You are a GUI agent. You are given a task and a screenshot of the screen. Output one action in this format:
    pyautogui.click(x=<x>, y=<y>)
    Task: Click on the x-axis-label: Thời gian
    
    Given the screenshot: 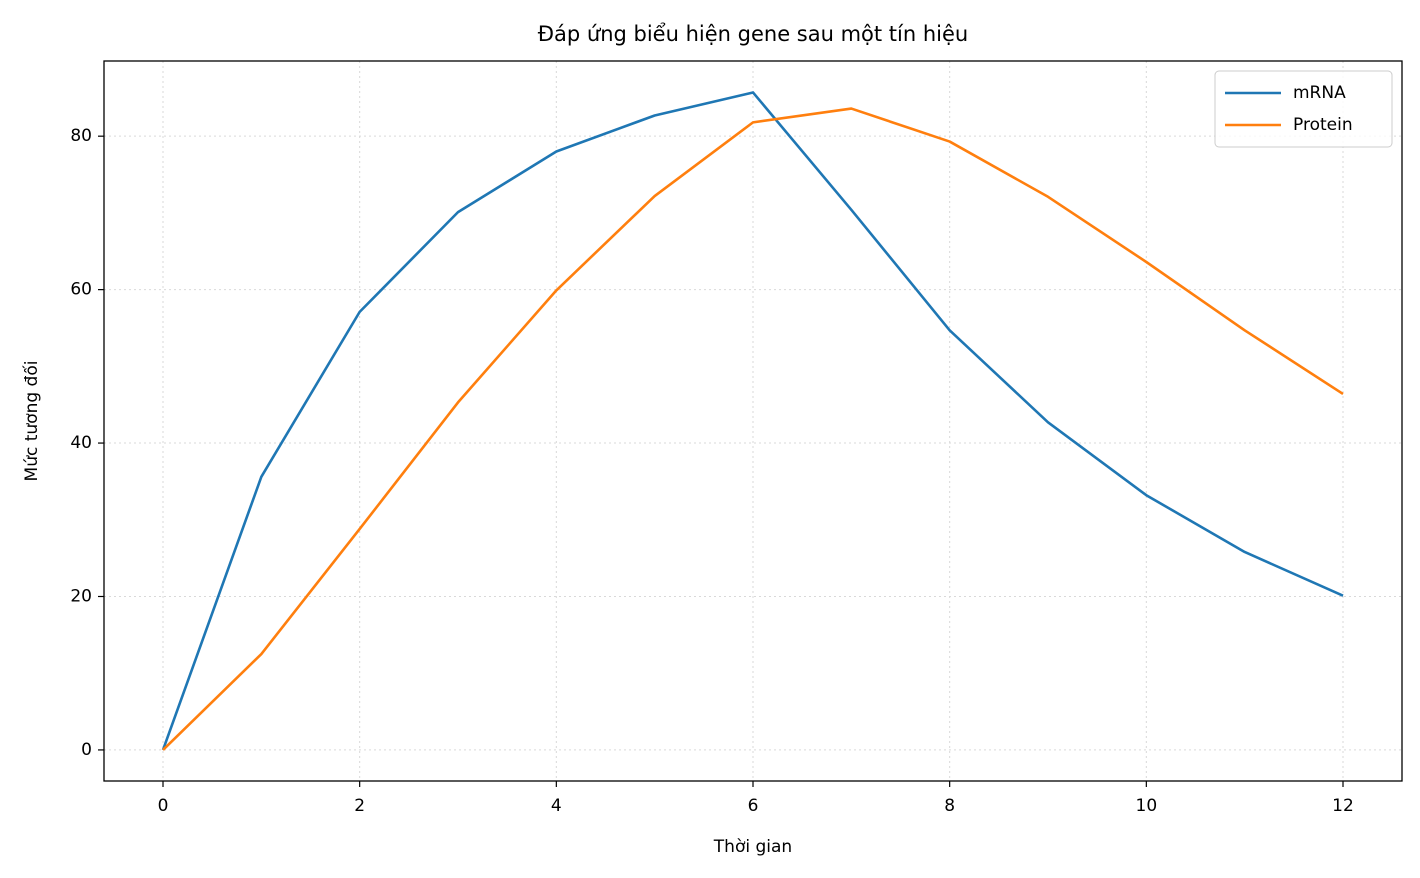 What is the action you would take?
    pyautogui.click(x=752, y=847)
    